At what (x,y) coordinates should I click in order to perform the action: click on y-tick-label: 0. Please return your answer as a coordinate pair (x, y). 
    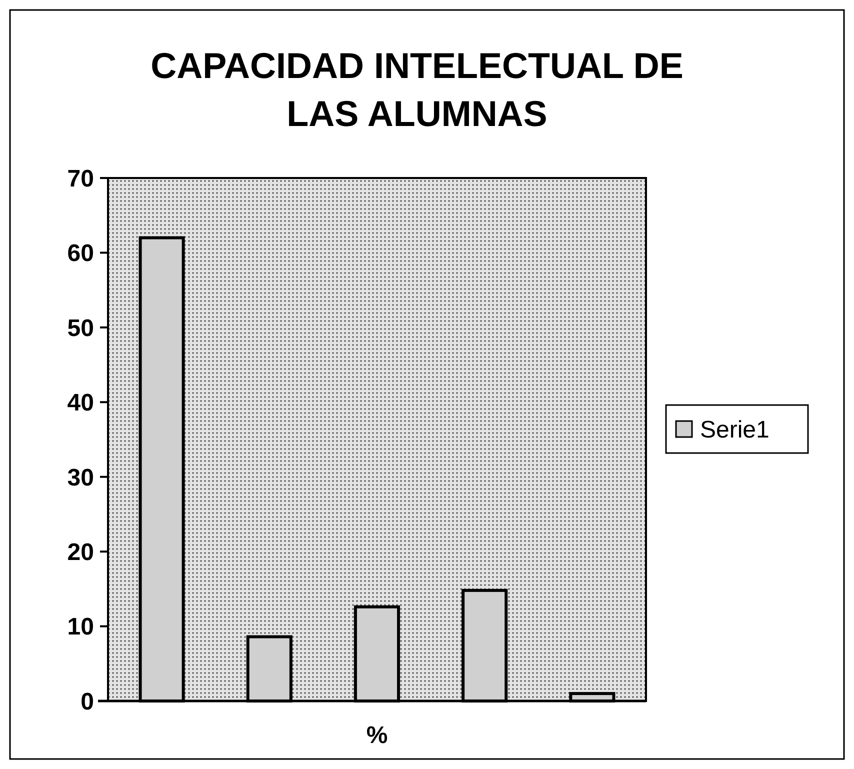
    Looking at the image, I should click on (87, 702).